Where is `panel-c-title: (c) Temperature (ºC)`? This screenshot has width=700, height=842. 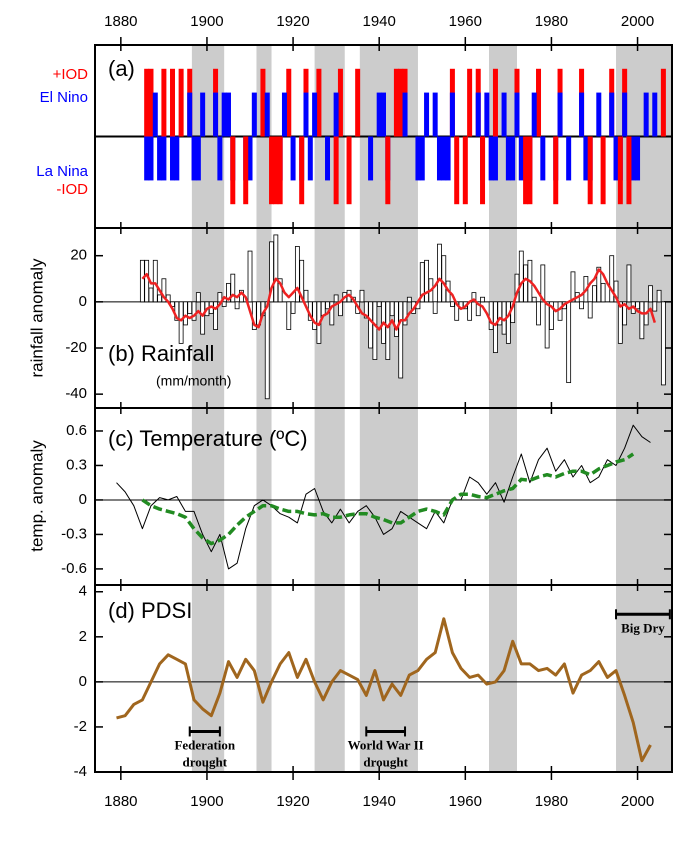
panel-c-title: (c) Temperature (ºC) is located at coordinates (208, 438).